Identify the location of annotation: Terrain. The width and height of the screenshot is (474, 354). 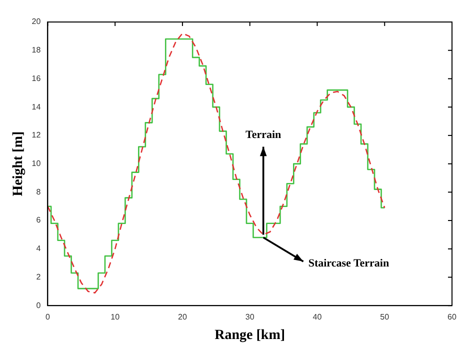
(264, 135).